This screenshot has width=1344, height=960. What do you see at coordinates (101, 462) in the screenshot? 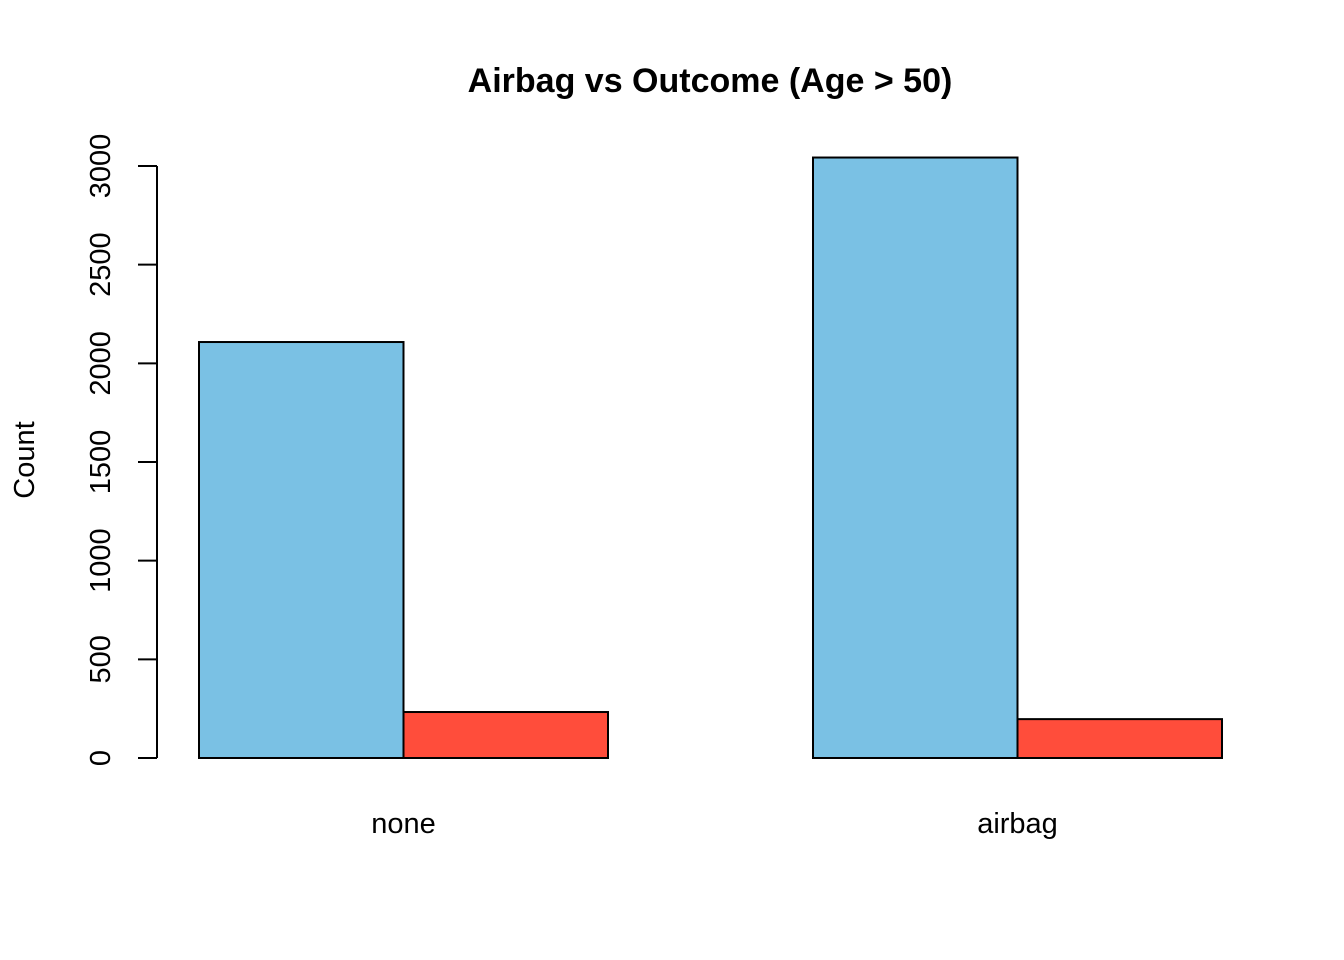
I see `y-tick-label: 1500` at bounding box center [101, 462].